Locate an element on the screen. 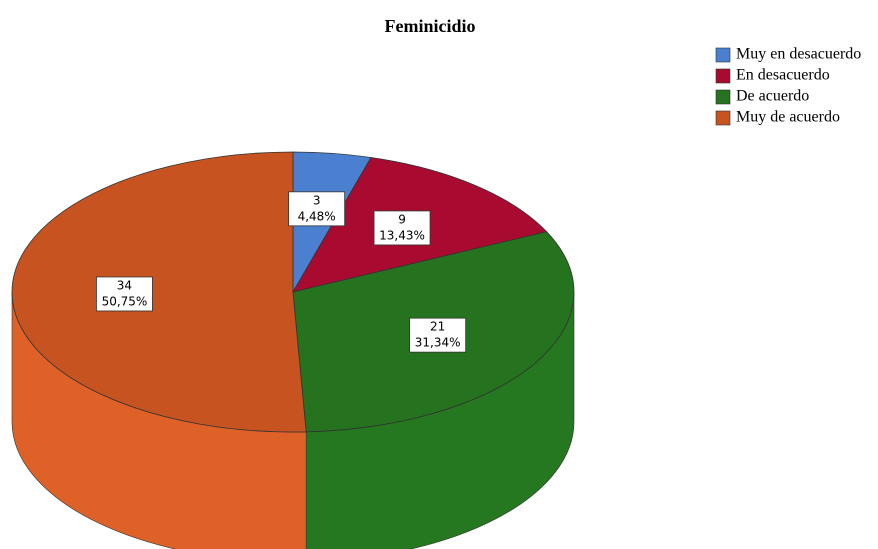 The width and height of the screenshot is (878, 549). legend-label: De acuerdo is located at coordinates (772, 96).